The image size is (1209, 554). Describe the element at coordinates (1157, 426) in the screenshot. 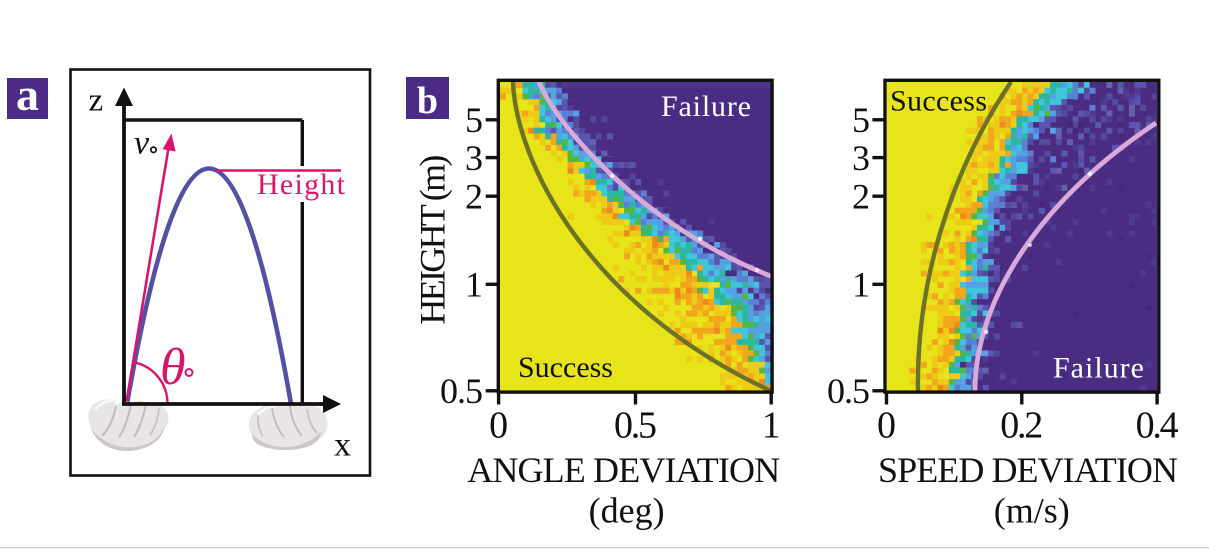

I see `svg-text: 0.4` at that location.